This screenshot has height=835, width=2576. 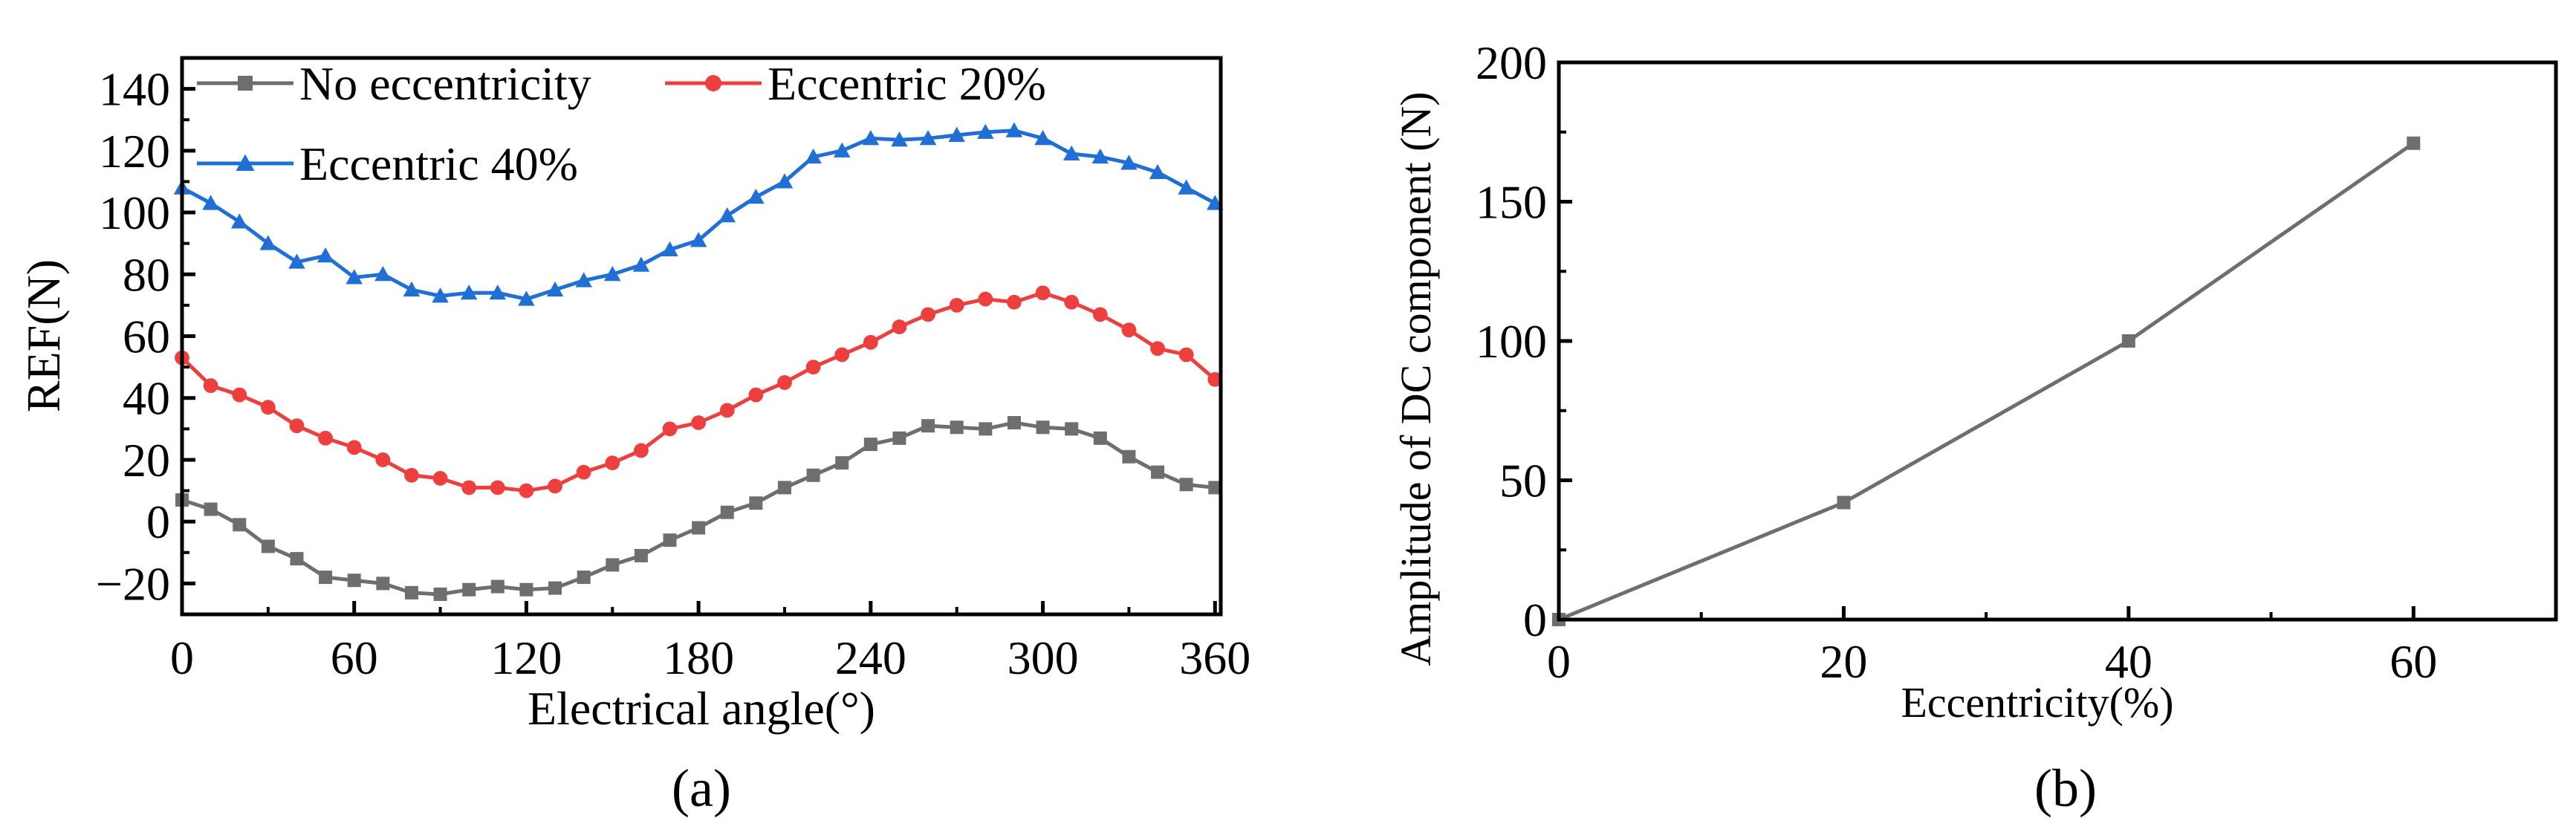 I want to click on legend-label: No eccentricity, so click(x=445, y=83).